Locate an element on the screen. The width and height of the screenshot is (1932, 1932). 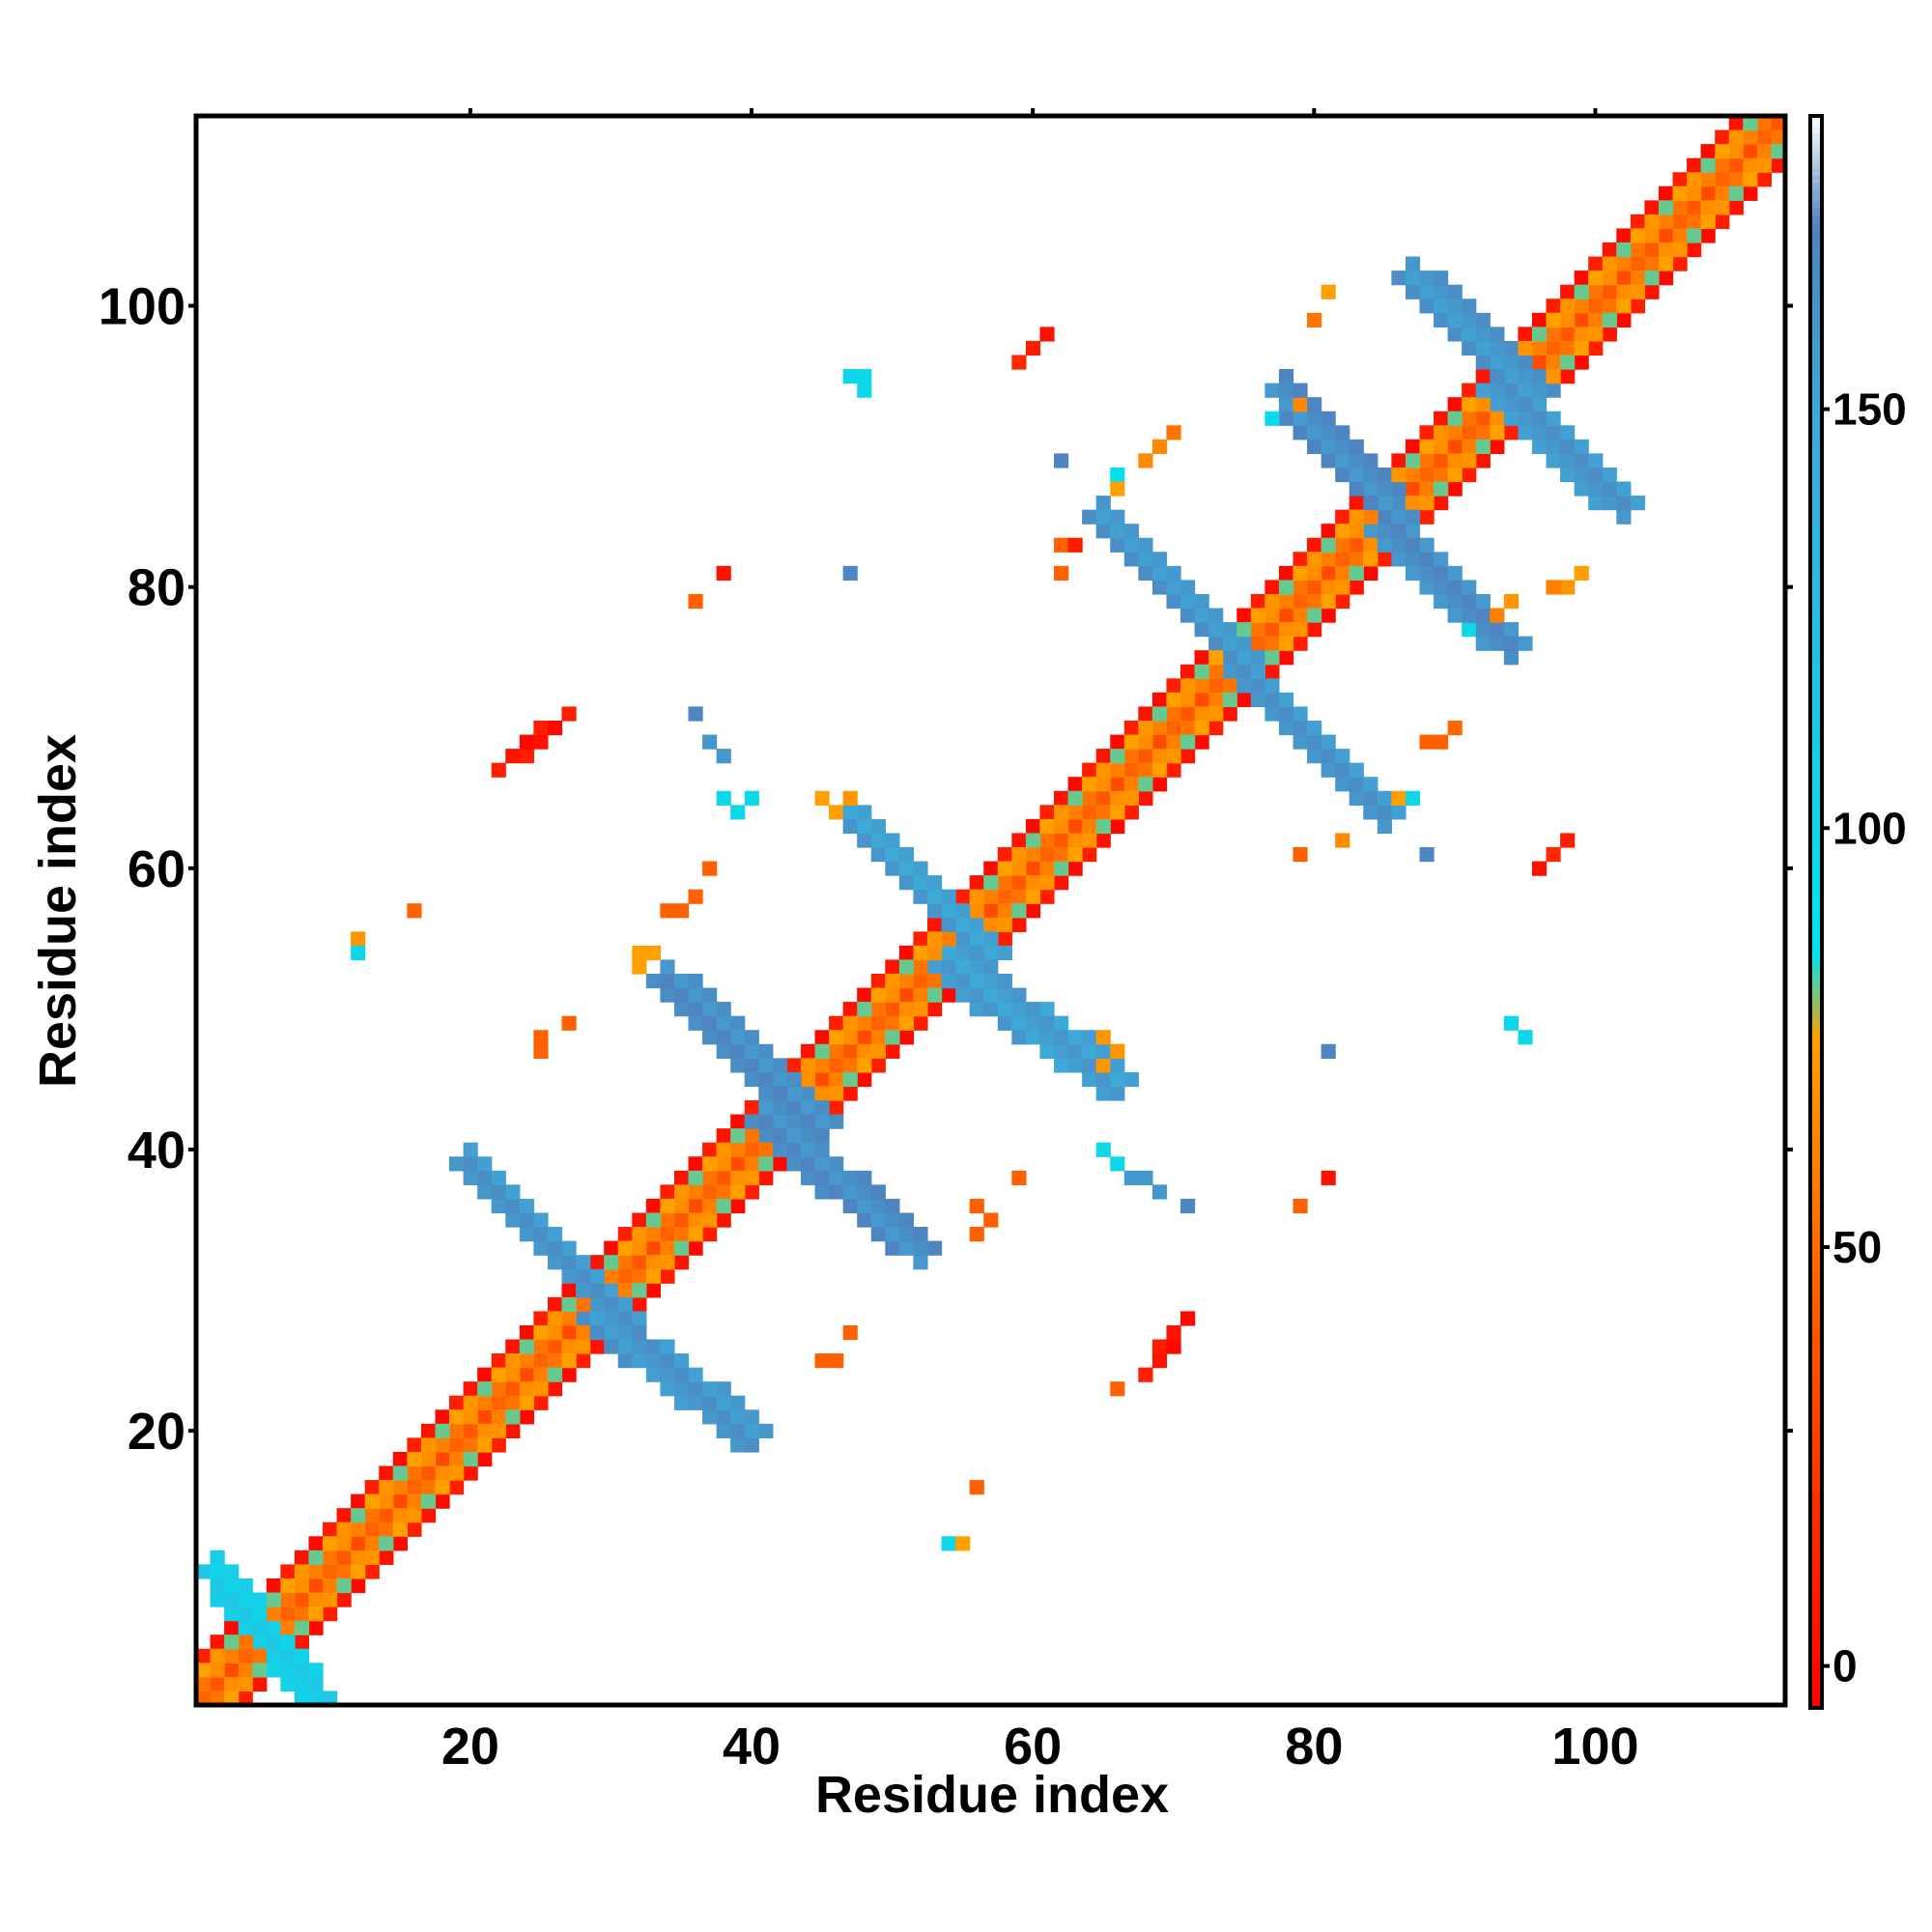
colorbar-tick-label: 150 is located at coordinates (1870, 409).